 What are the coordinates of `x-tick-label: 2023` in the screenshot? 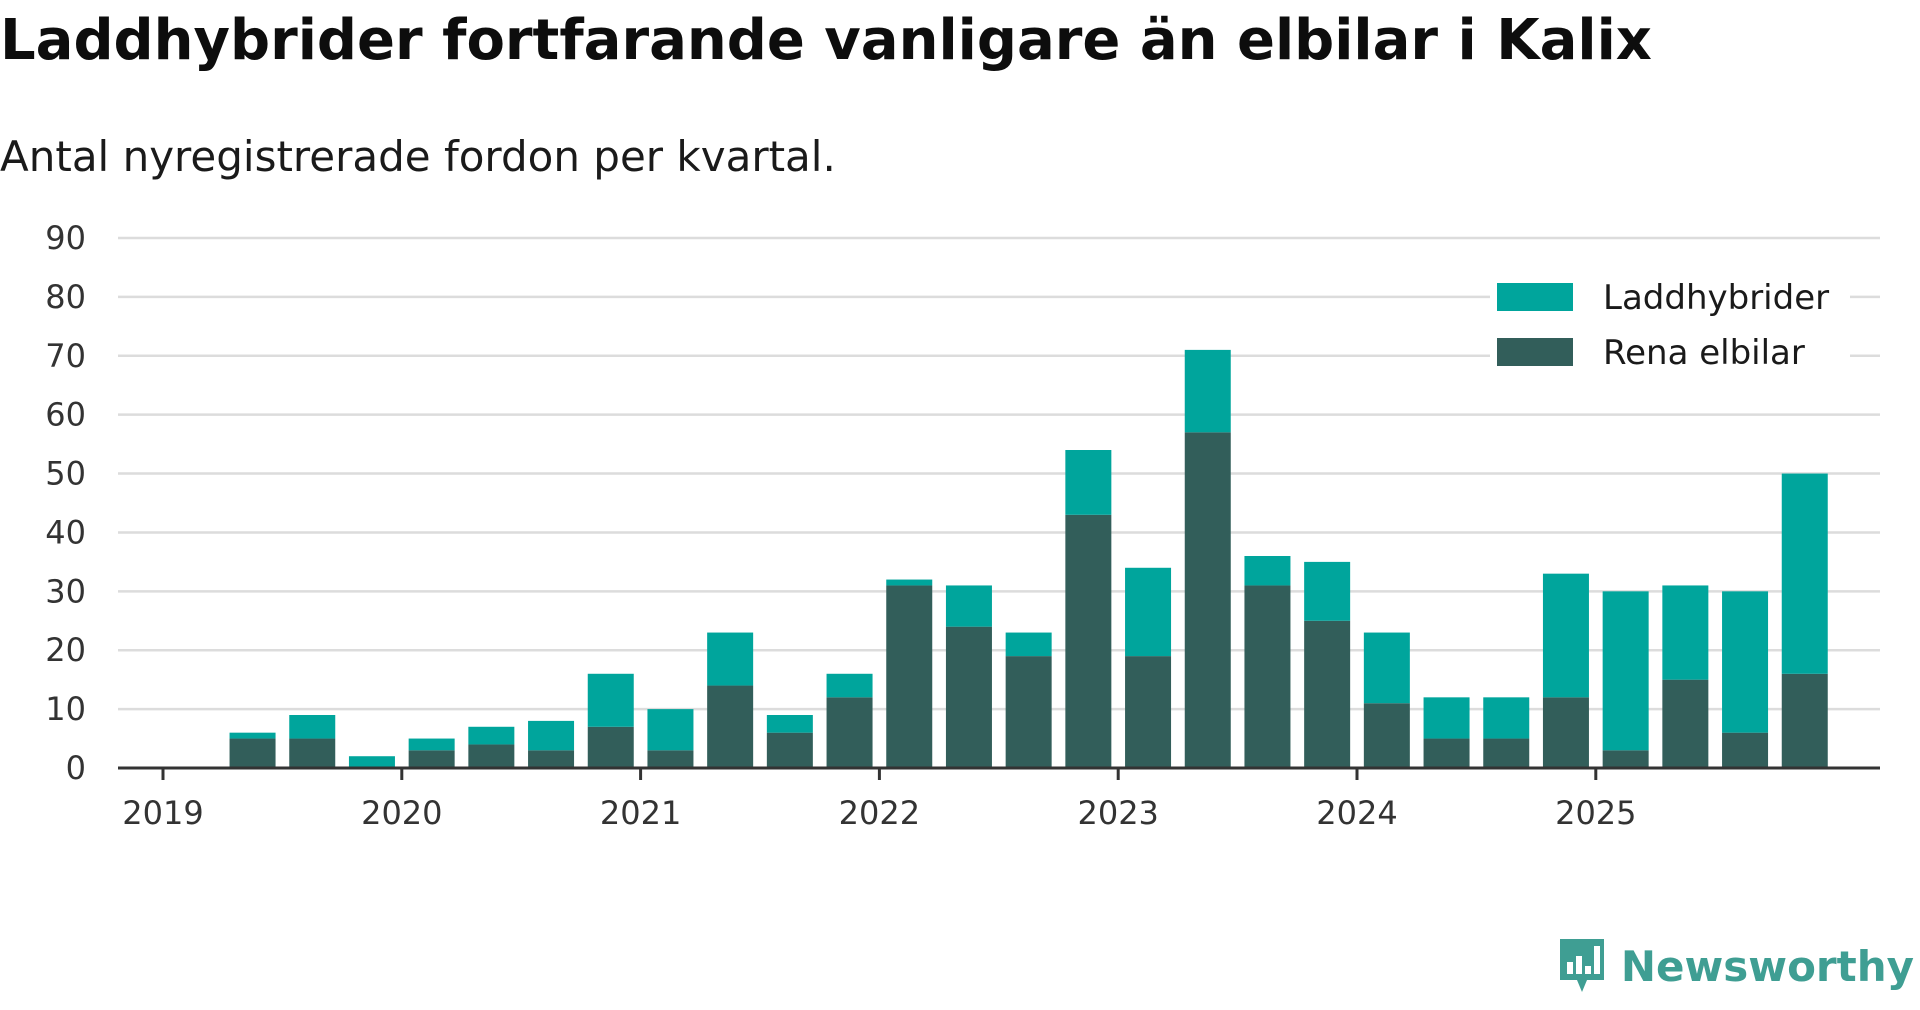 It's located at (1117, 813).